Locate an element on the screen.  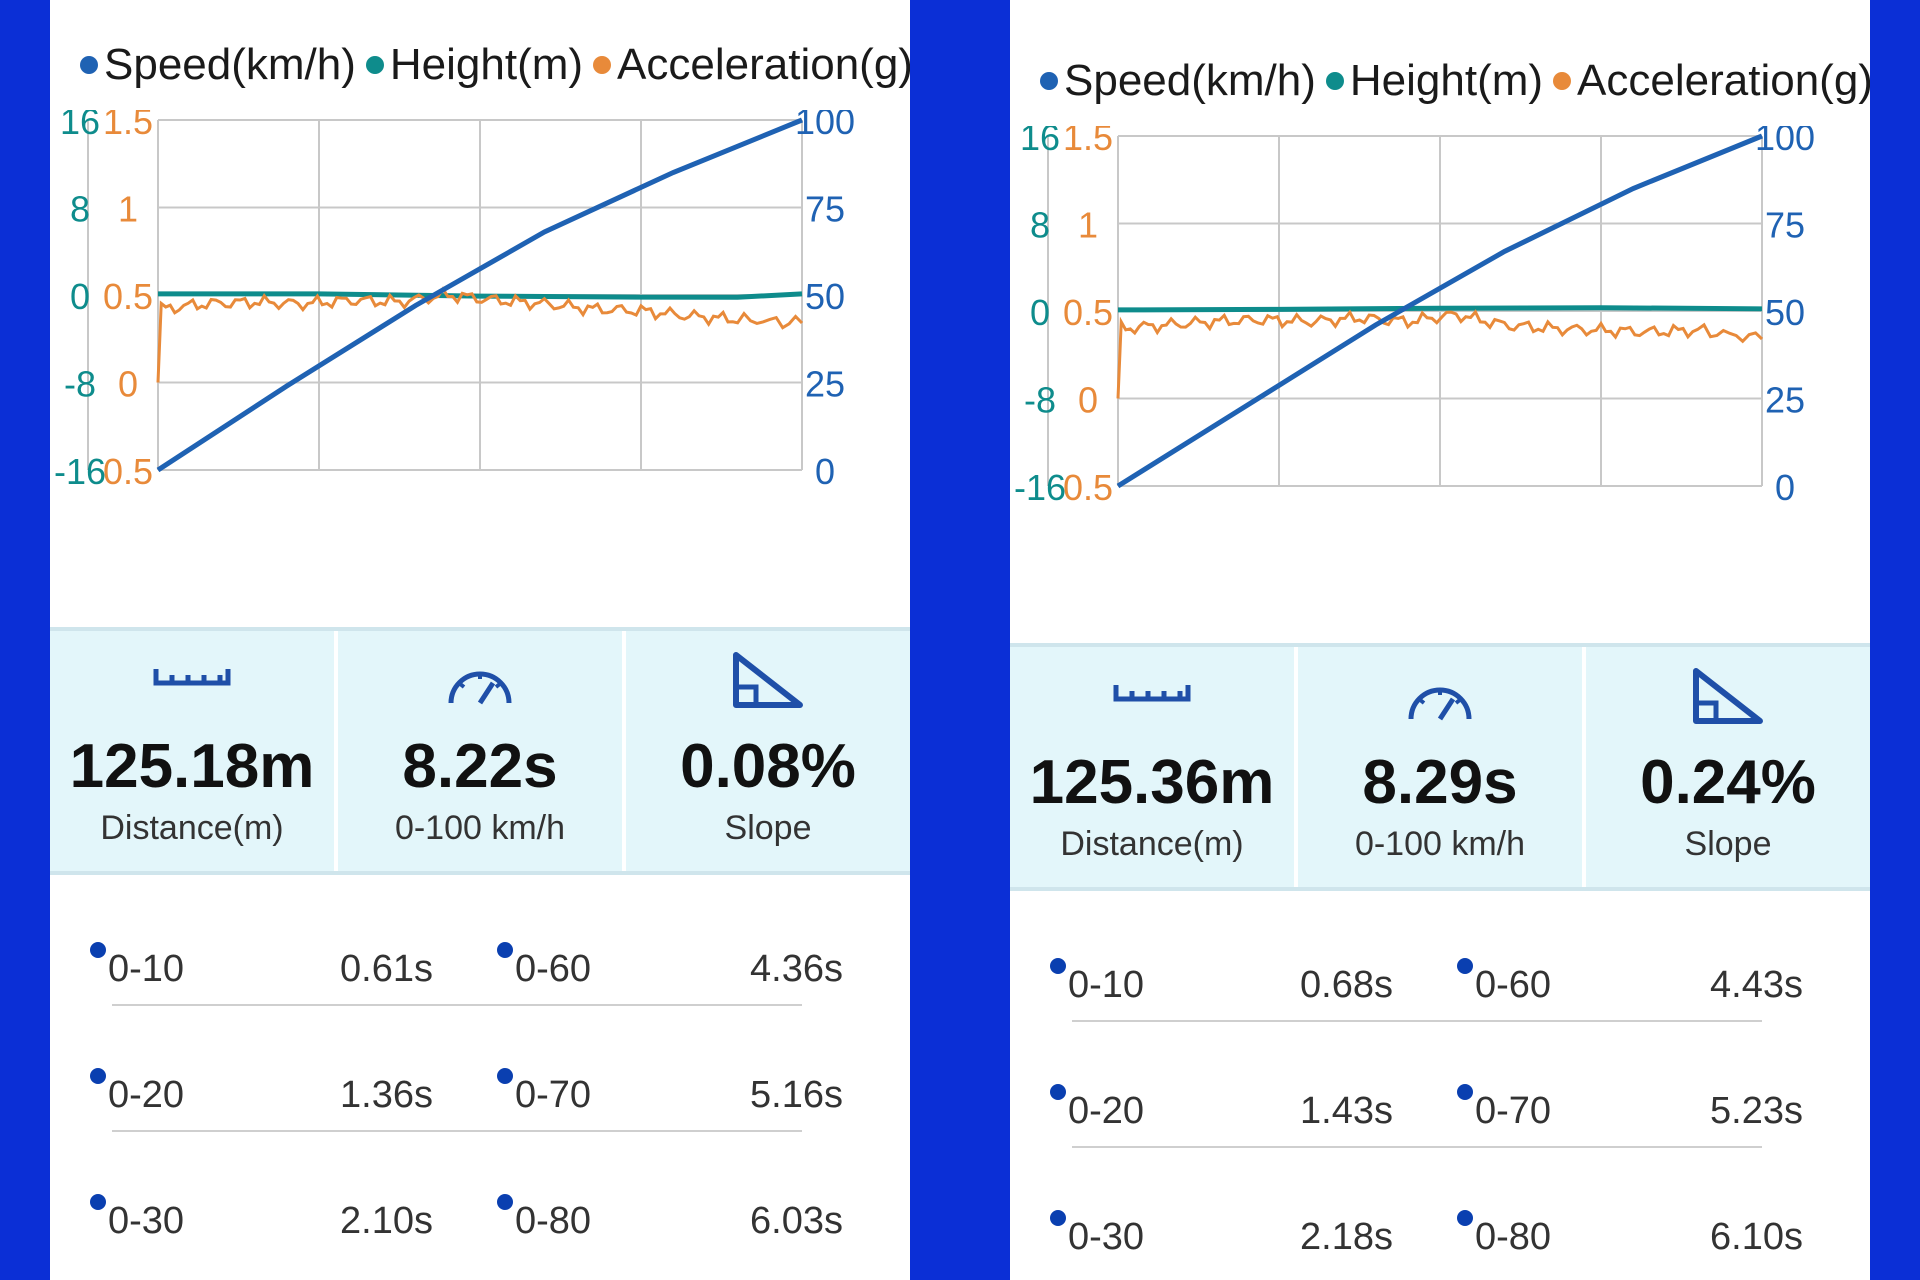
distance-value: 125.18m is located at coordinates (192, 766).